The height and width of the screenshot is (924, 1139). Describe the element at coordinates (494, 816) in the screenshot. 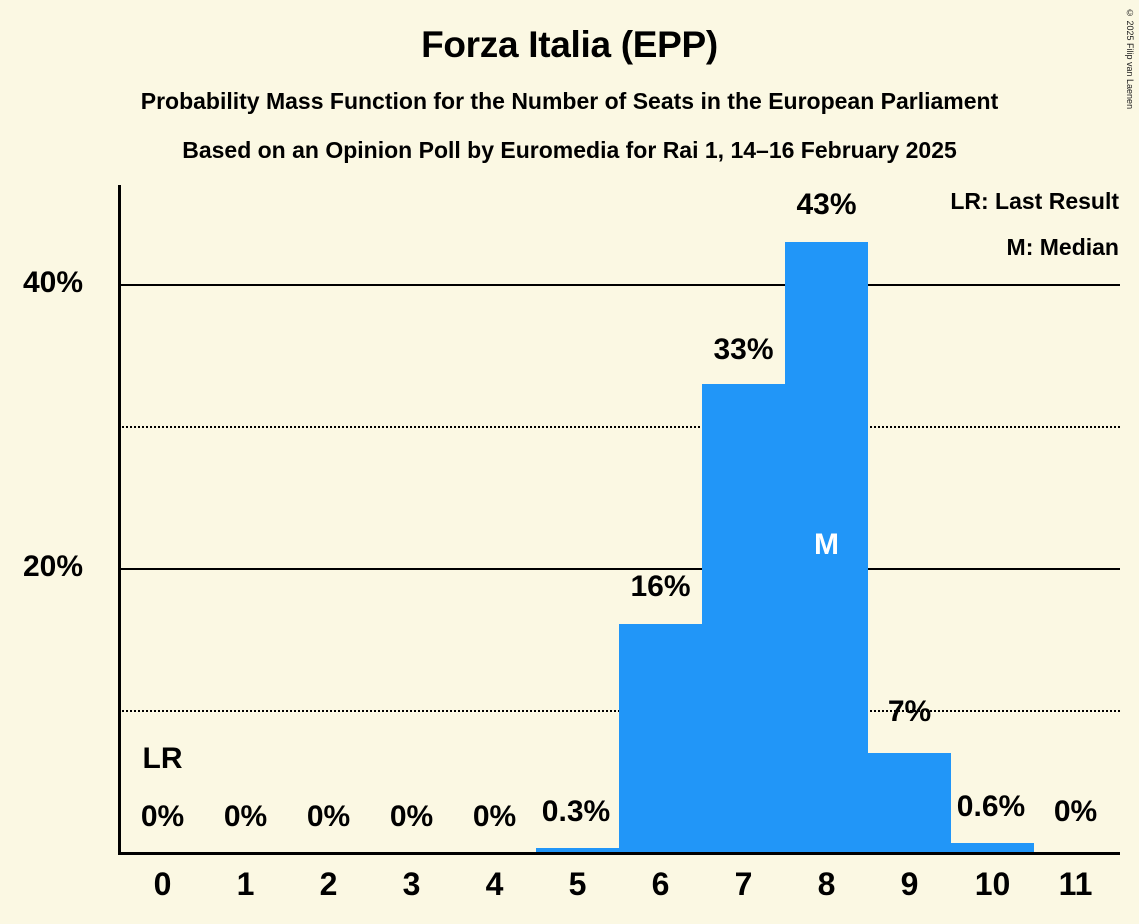

I see `bar-value-label-4: 0%` at that location.